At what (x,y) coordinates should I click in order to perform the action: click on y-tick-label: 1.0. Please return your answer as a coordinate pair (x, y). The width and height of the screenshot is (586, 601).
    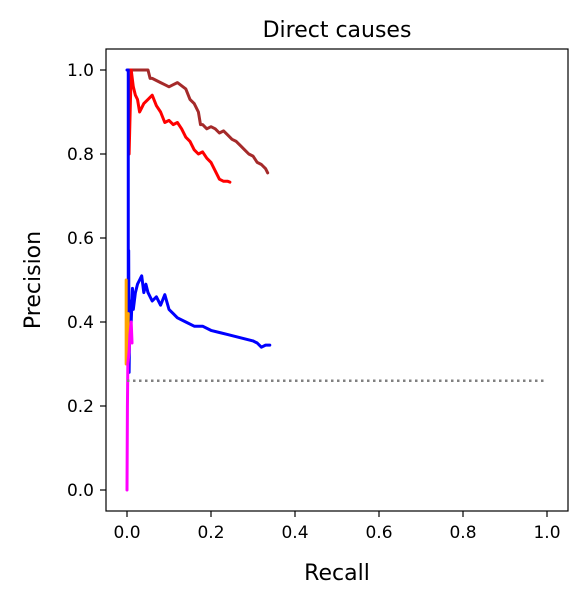
    Looking at the image, I should click on (80, 71).